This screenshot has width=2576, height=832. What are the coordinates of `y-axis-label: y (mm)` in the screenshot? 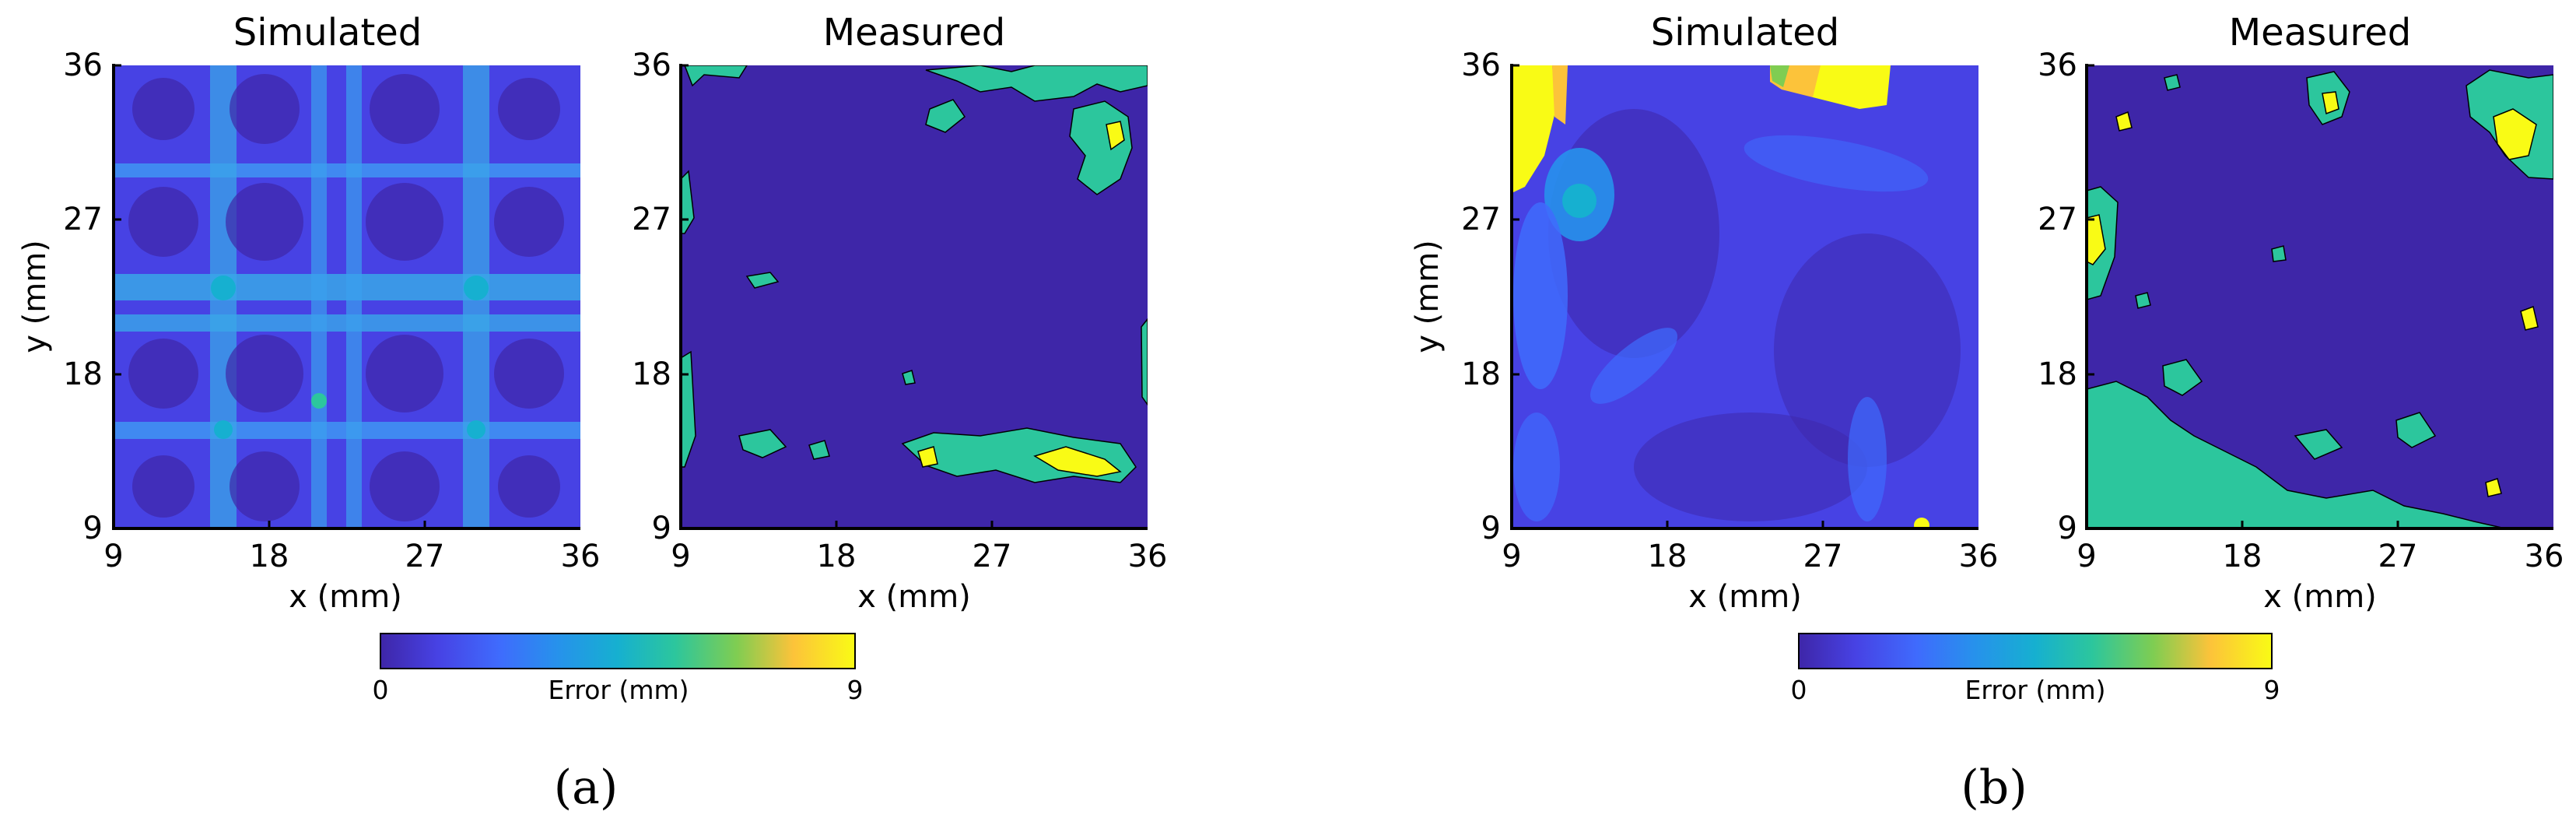 It's located at (35, 296).